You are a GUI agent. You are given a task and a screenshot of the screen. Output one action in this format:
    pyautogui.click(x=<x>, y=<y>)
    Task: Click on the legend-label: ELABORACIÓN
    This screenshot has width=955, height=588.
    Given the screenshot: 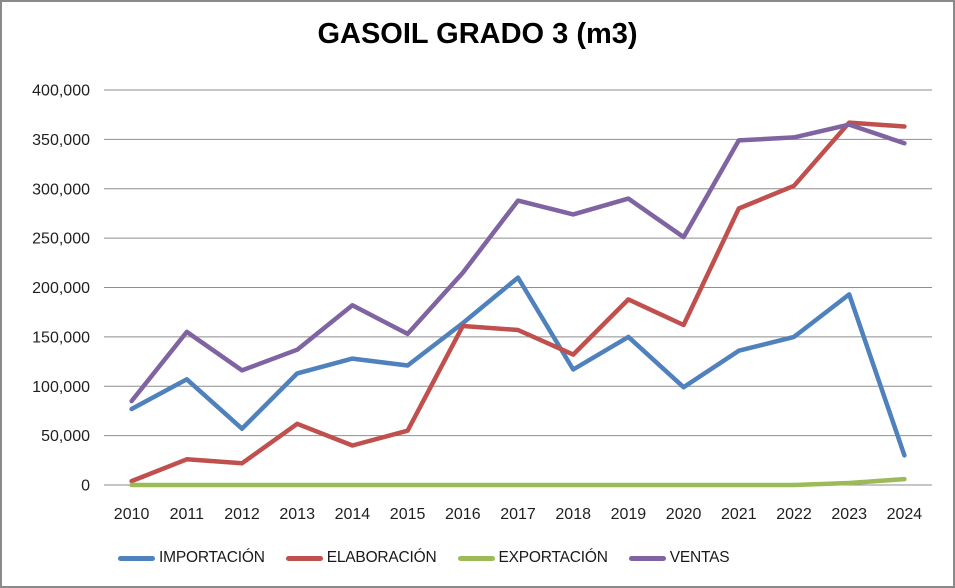 What is the action you would take?
    pyautogui.click(x=381, y=557)
    